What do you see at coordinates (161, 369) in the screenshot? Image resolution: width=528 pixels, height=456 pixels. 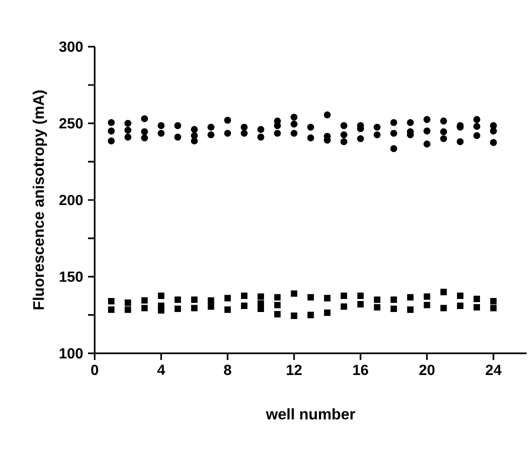 I see `x-tick-label: 4` at bounding box center [161, 369].